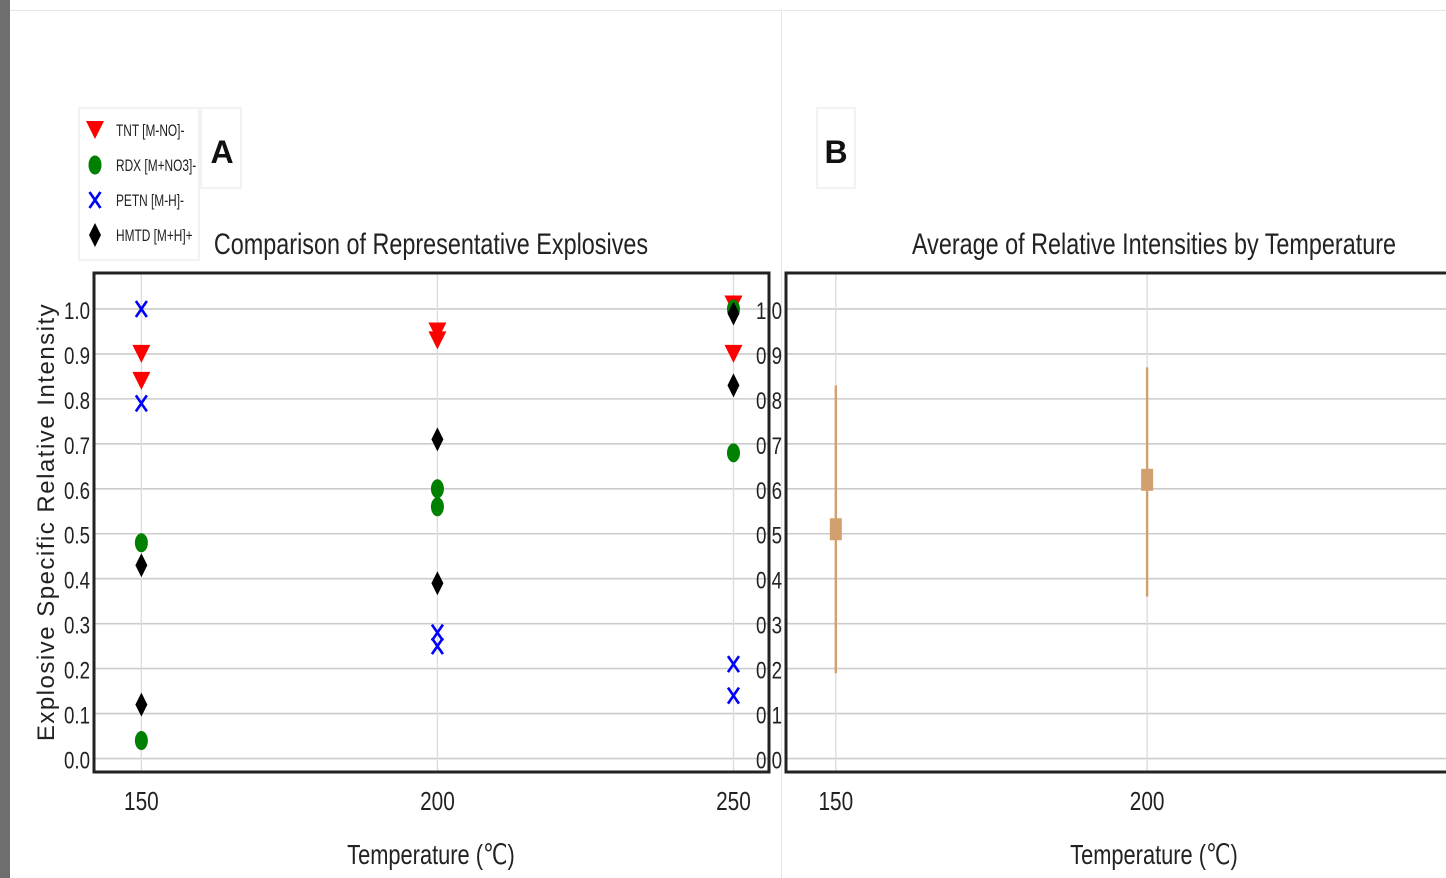 The image size is (1446, 878). Describe the element at coordinates (991, 801) in the screenshot. I see `panel-b-x-ticks: 150 200` at that location.